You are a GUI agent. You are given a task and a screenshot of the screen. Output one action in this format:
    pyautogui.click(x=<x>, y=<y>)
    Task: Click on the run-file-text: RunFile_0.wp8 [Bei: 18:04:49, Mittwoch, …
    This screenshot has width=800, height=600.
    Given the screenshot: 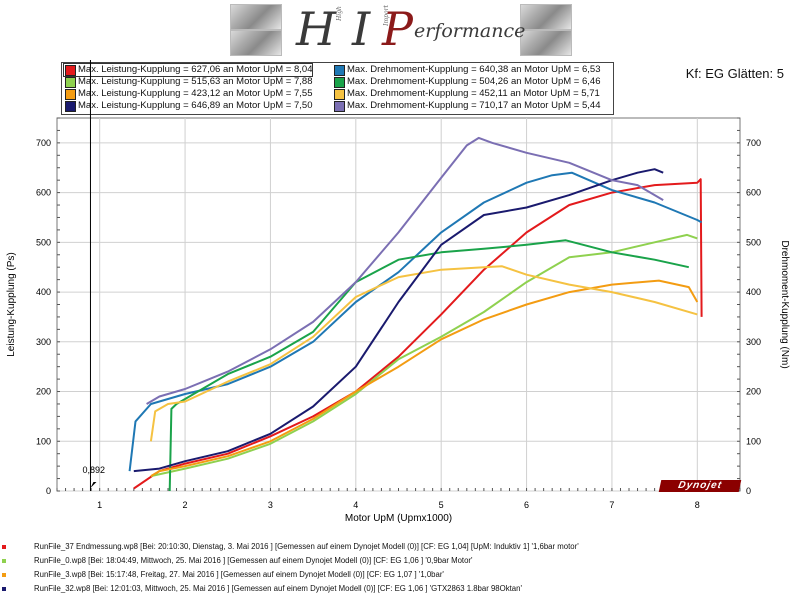 What is the action you would take?
    pyautogui.click(x=253, y=560)
    